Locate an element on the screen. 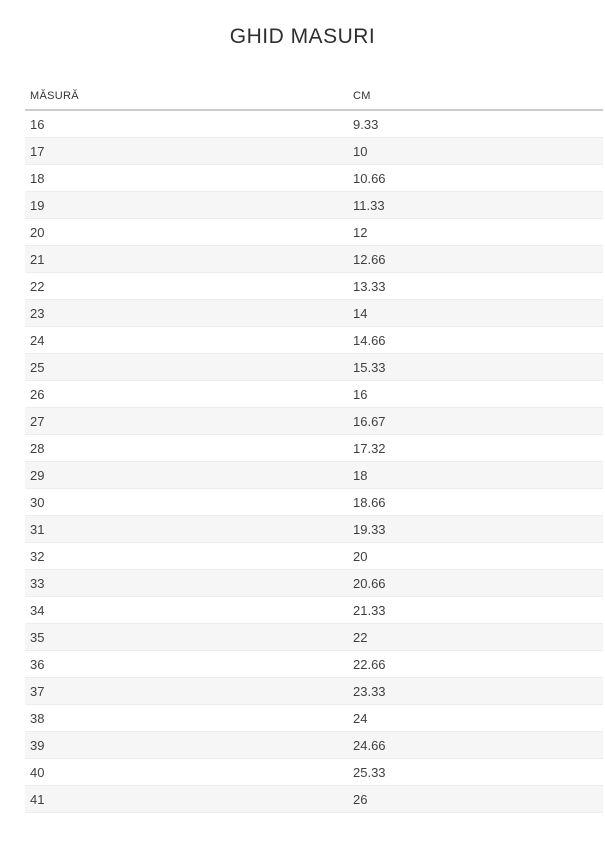  table-row: 33 20.66 is located at coordinates (314, 583).